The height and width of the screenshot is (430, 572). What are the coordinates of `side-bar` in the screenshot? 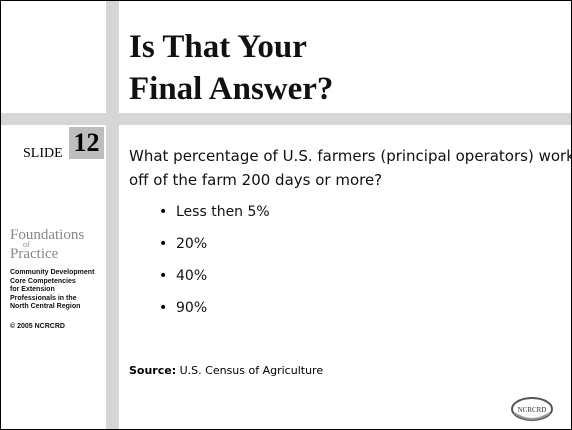 It's located at (112, 215).